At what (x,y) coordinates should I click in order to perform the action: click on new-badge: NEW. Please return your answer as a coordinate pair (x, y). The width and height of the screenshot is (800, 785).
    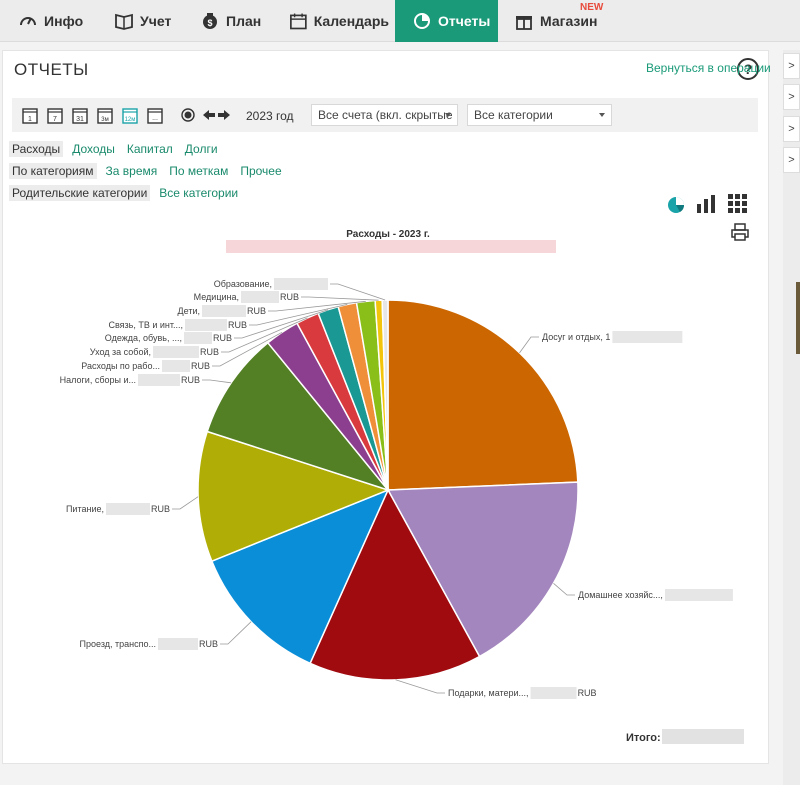
    Looking at the image, I should click on (592, 7).